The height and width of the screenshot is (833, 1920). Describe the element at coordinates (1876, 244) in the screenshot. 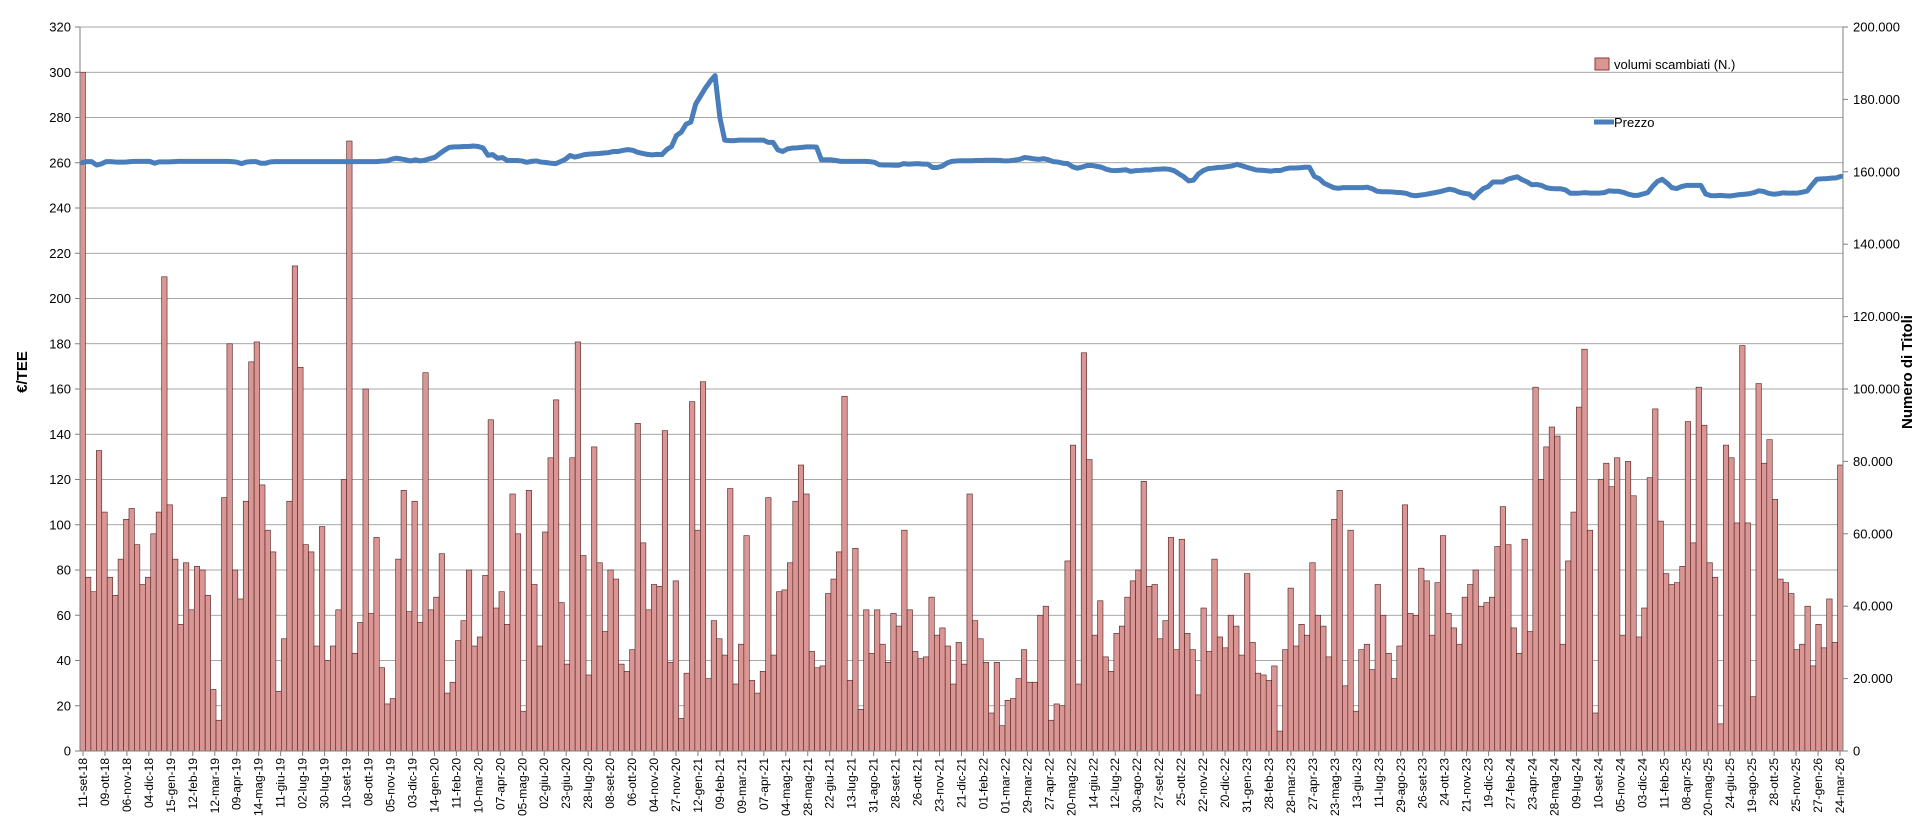

I see `y-right-tick-label: 140.000` at that location.